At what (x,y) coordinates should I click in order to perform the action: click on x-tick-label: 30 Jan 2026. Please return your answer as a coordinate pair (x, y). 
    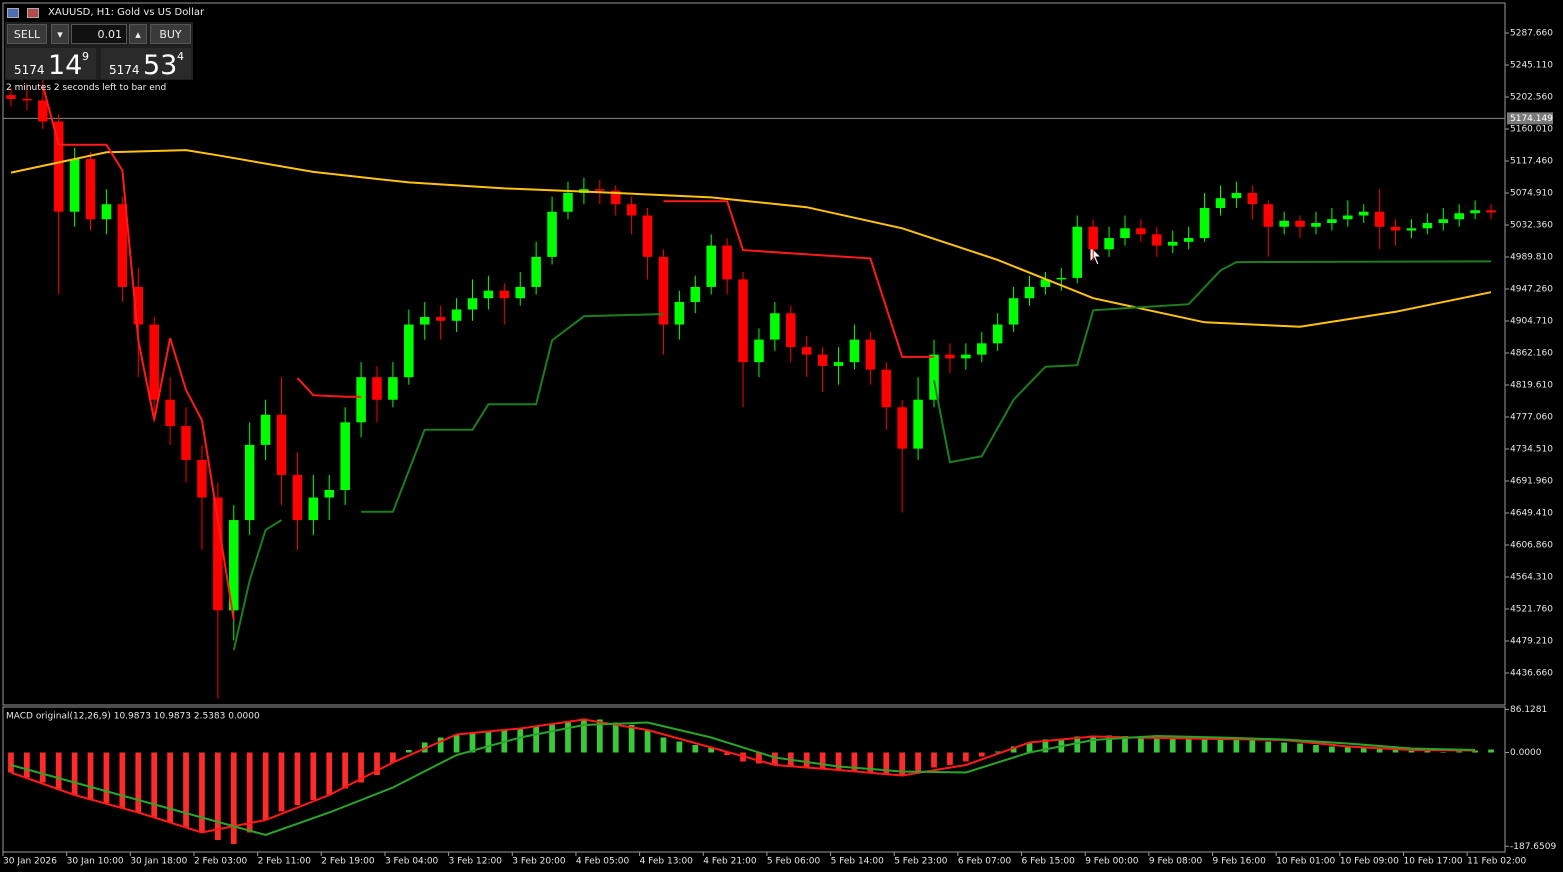
    Looking at the image, I should click on (30, 862).